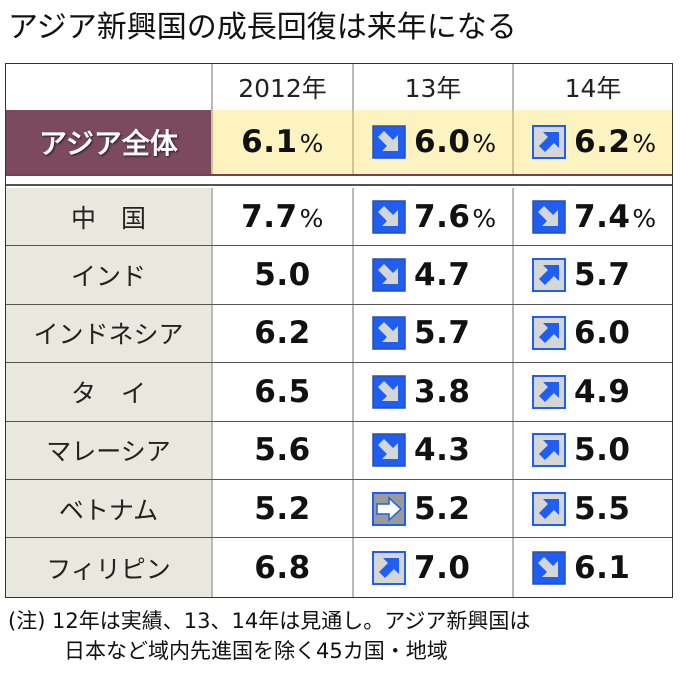 The height and width of the screenshot is (680, 680). I want to click on cell-2013: 7.6%, so click(432, 217).